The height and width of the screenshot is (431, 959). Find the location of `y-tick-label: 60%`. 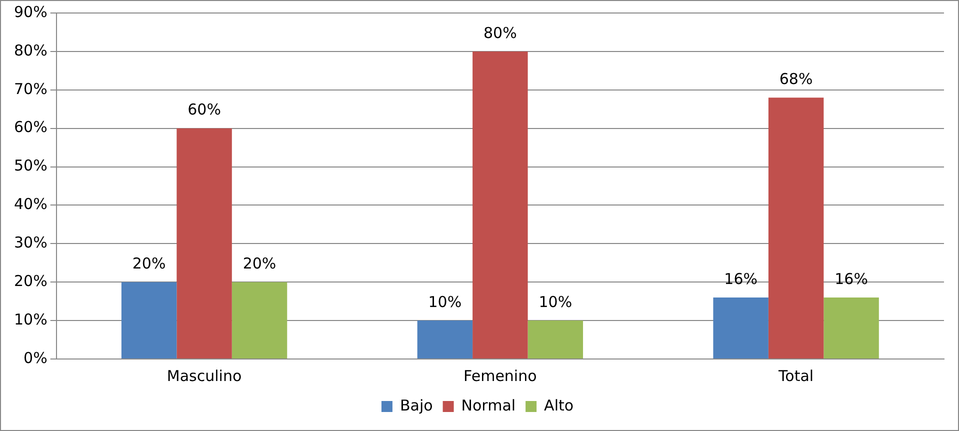

y-tick-label: 60% is located at coordinates (31, 127).